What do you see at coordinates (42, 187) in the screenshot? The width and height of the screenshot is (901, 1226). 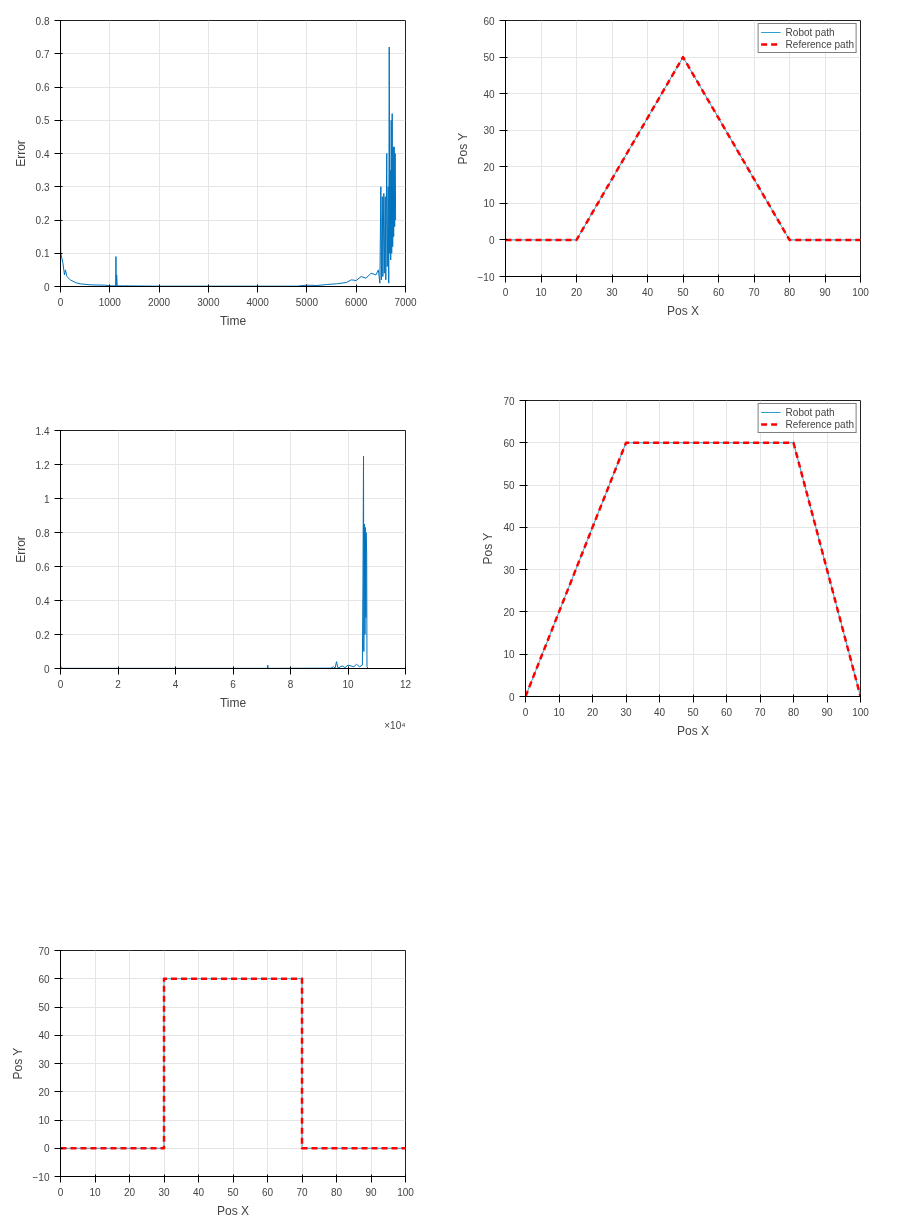 I see `y-tick-label: 0.3` at bounding box center [42, 187].